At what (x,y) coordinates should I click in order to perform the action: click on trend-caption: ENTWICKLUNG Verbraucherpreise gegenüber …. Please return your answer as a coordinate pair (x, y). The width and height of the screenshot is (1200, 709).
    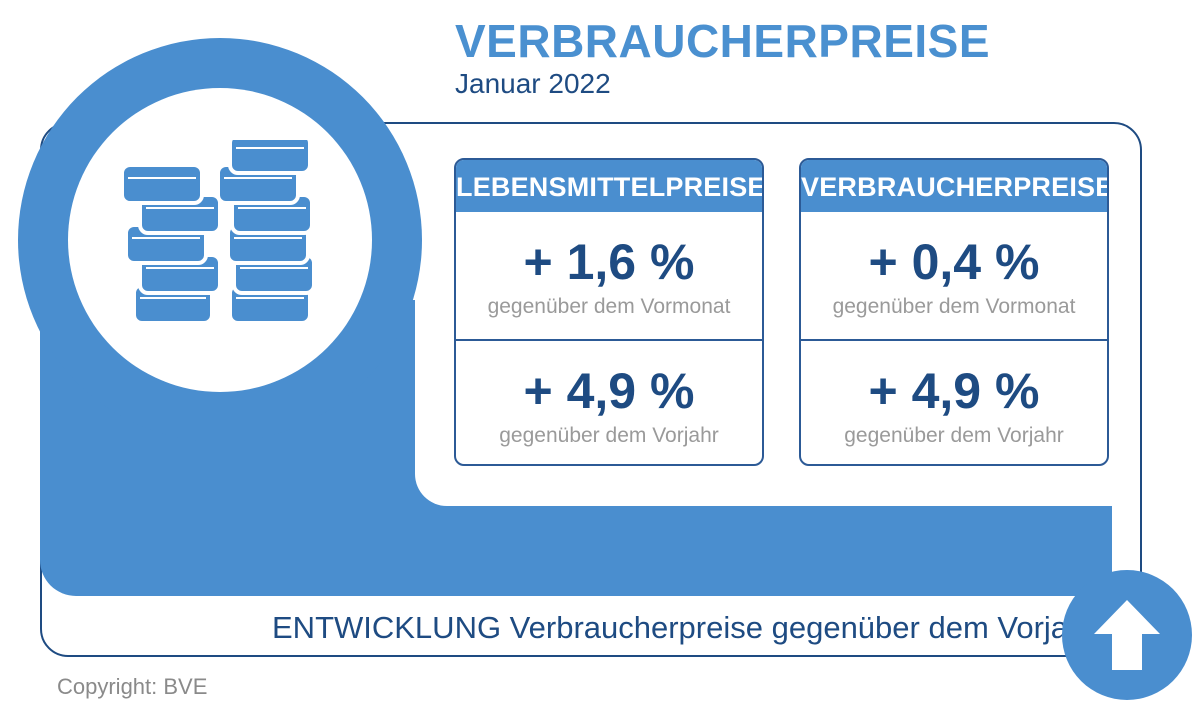
    Looking at the image, I should click on (688, 627).